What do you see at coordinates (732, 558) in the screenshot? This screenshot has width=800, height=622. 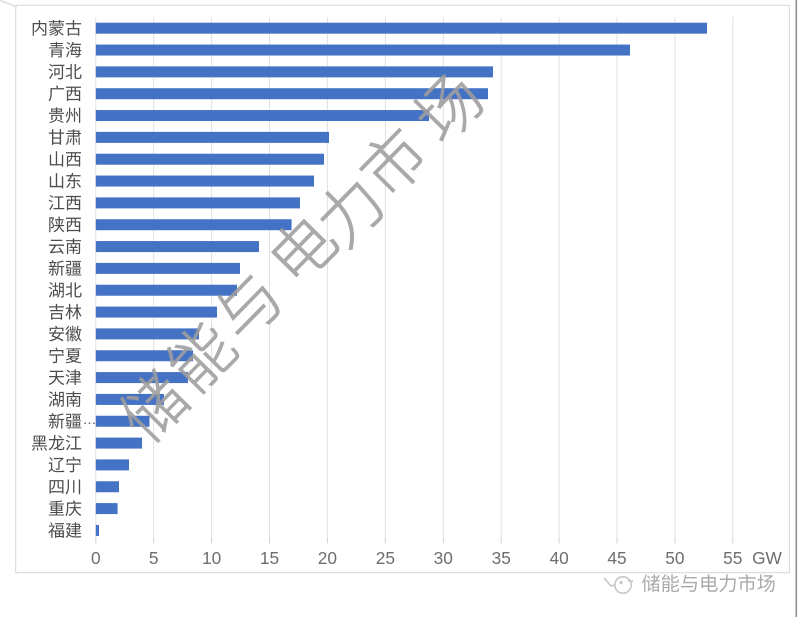 I see `svg-text: 55` at bounding box center [732, 558].